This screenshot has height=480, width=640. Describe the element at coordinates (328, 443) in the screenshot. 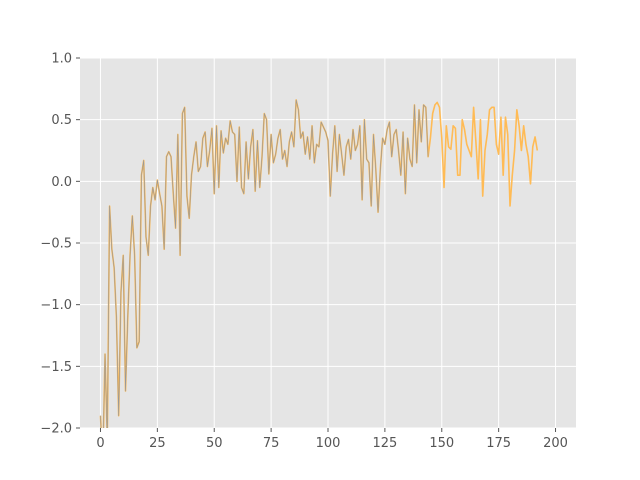

I see `x-tick-label: 100` at that location.